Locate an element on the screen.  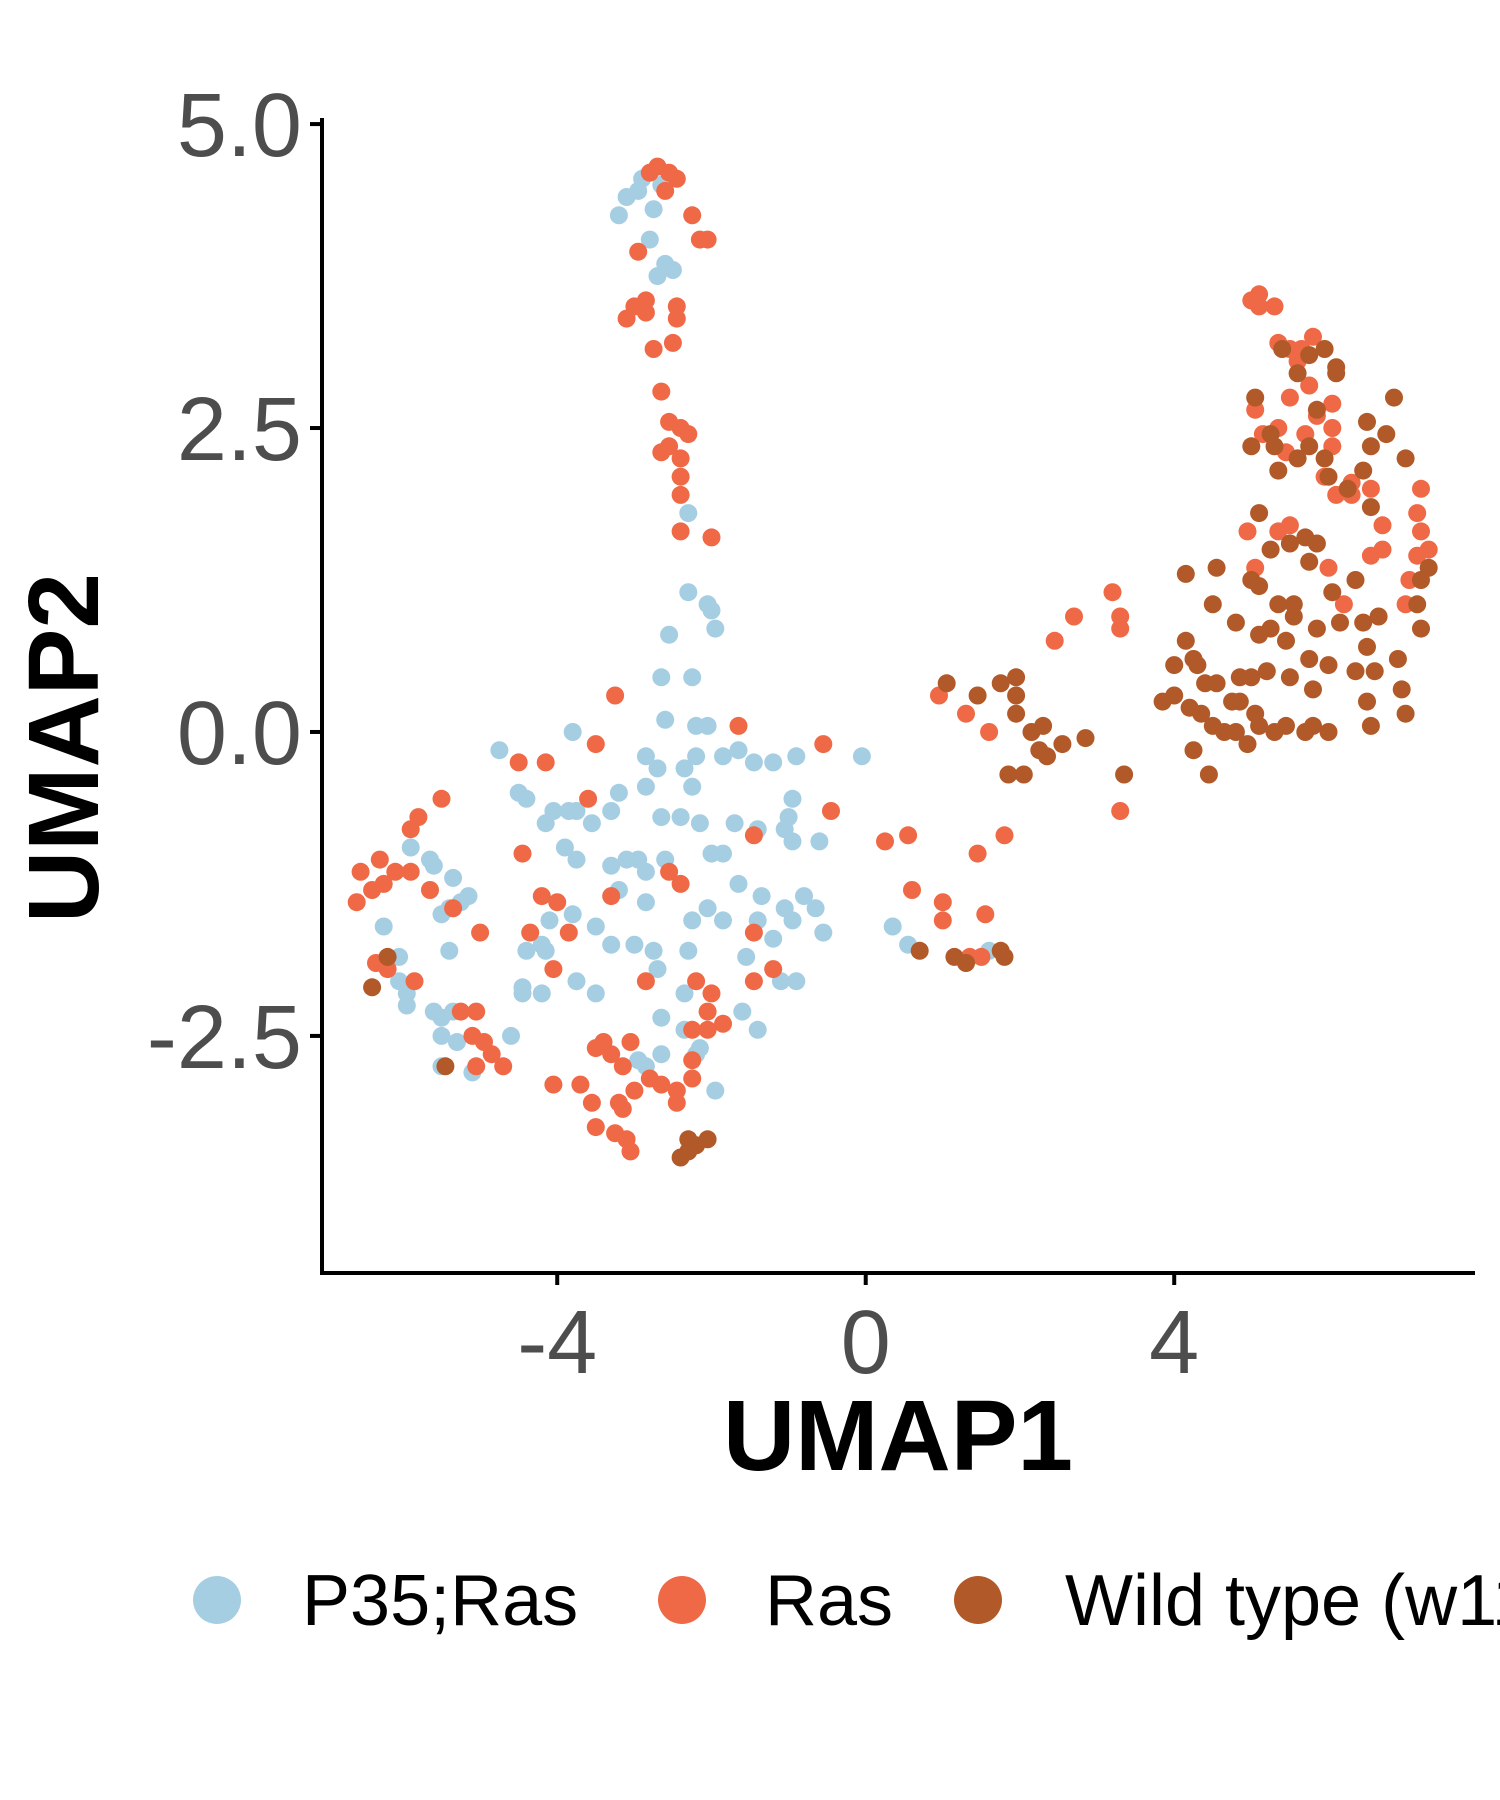
x-tick-label-1: 0 is located at coordinates (866, 1343).